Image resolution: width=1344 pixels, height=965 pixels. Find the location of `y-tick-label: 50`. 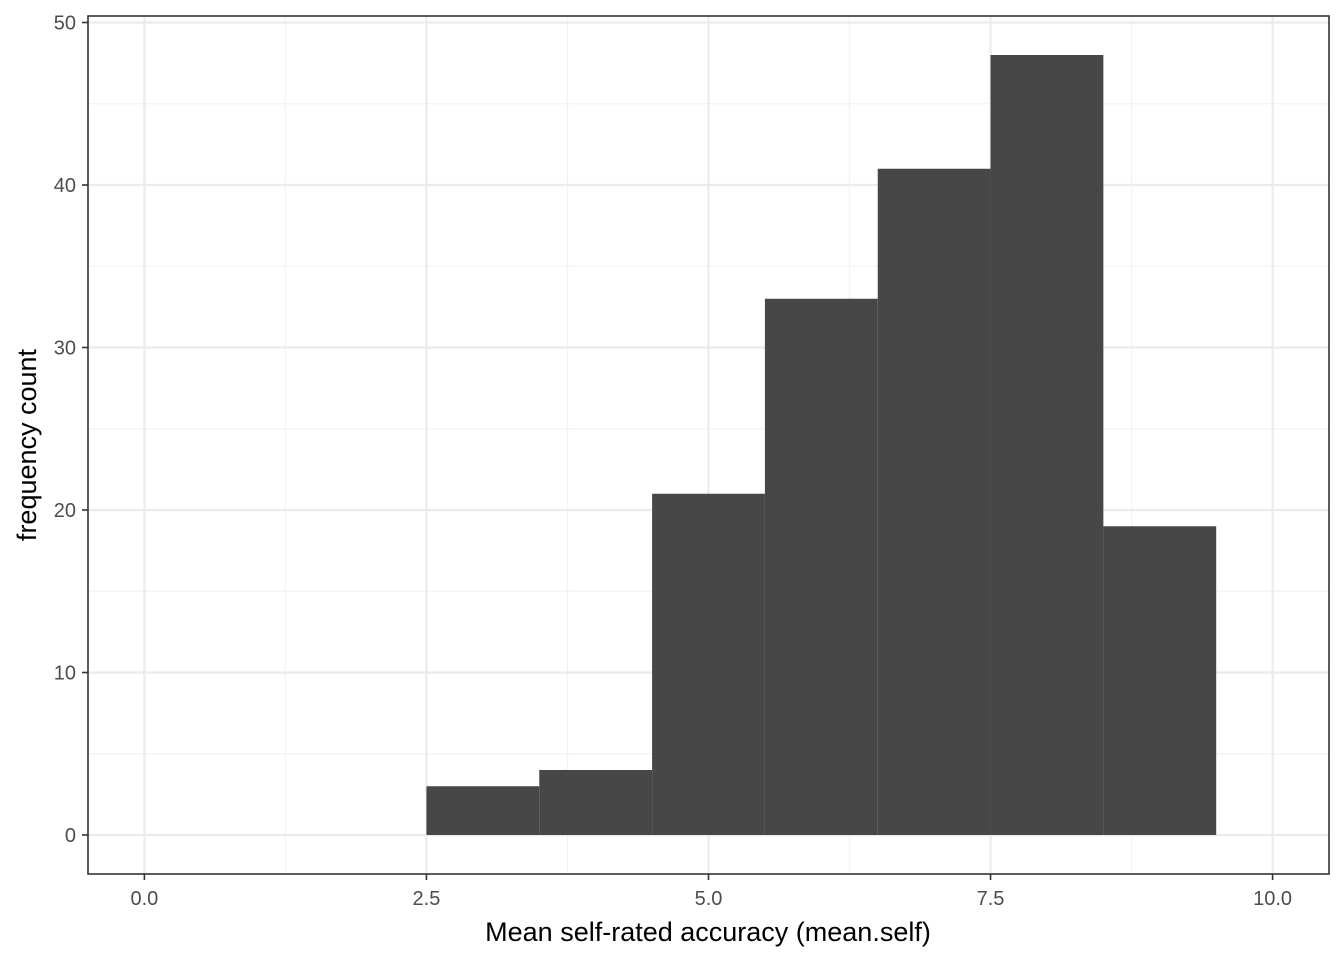

y-tick-label: 50 is located at coordinates (65, 24).